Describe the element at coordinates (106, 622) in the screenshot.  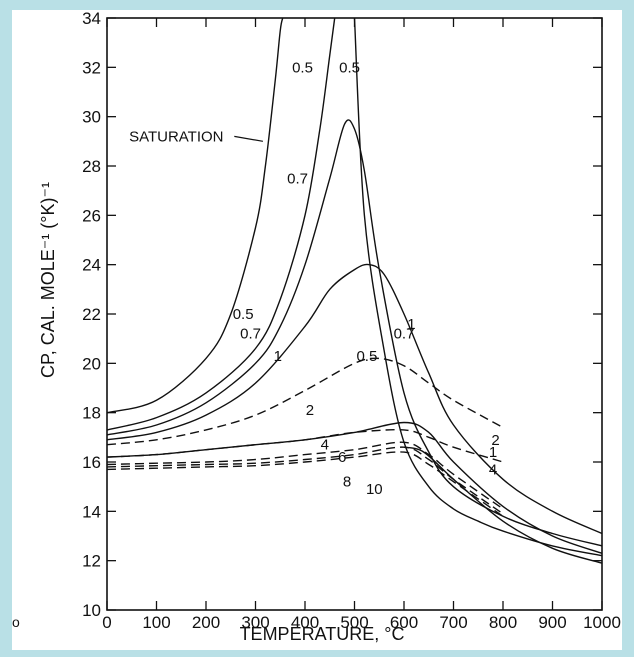
I see `x-tick-label: 0` at that location.